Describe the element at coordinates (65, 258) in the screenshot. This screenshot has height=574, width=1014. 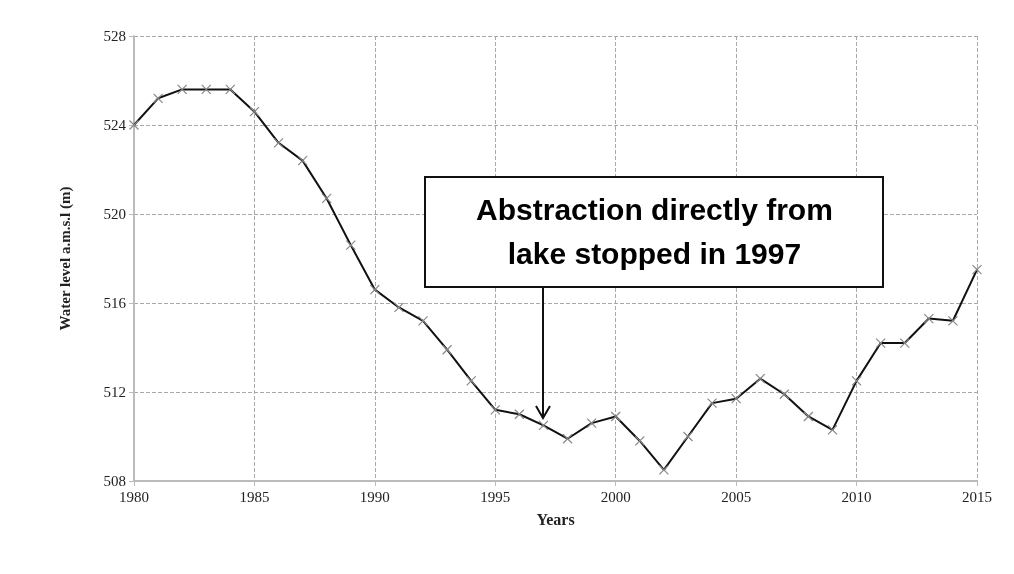
I see `y-axis-title: Water level a.m.s.l (m)` at that location.